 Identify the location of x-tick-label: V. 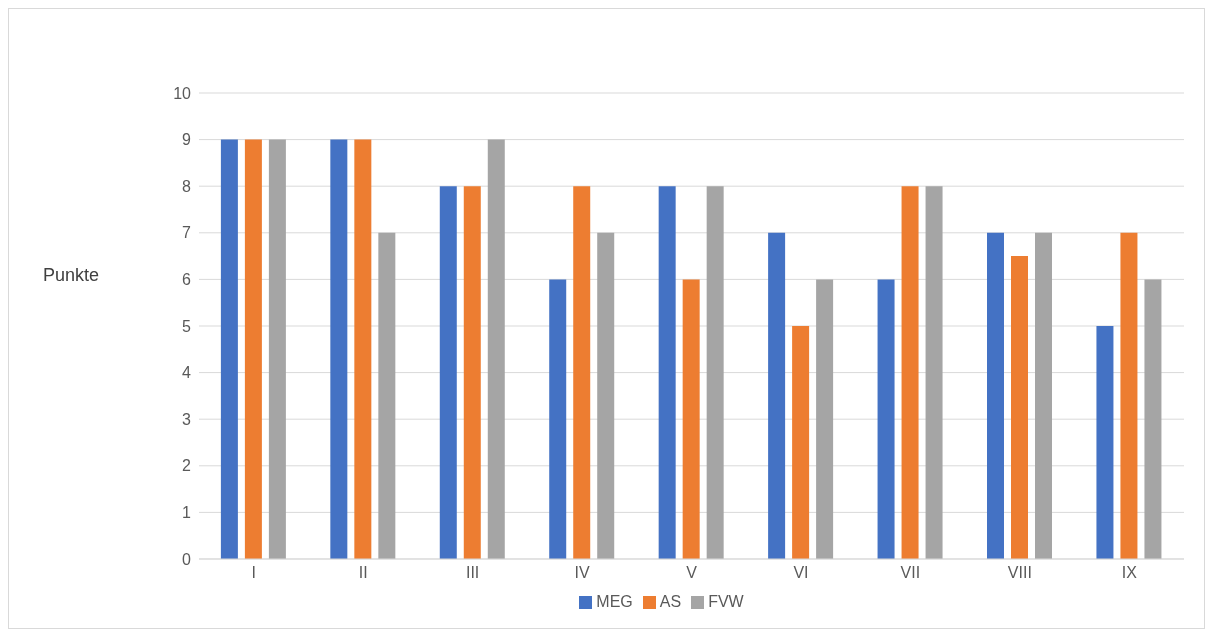
(692, 573).